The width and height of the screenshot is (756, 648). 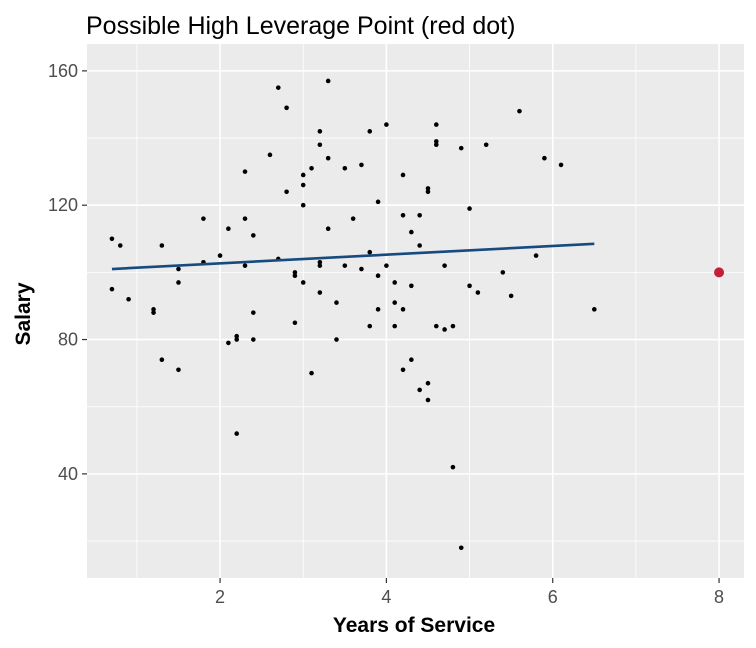 What do you see at coordinates (553, 597) in the screenshot?
I see `x-tick-label: 6` at bounding box center [553, 597].